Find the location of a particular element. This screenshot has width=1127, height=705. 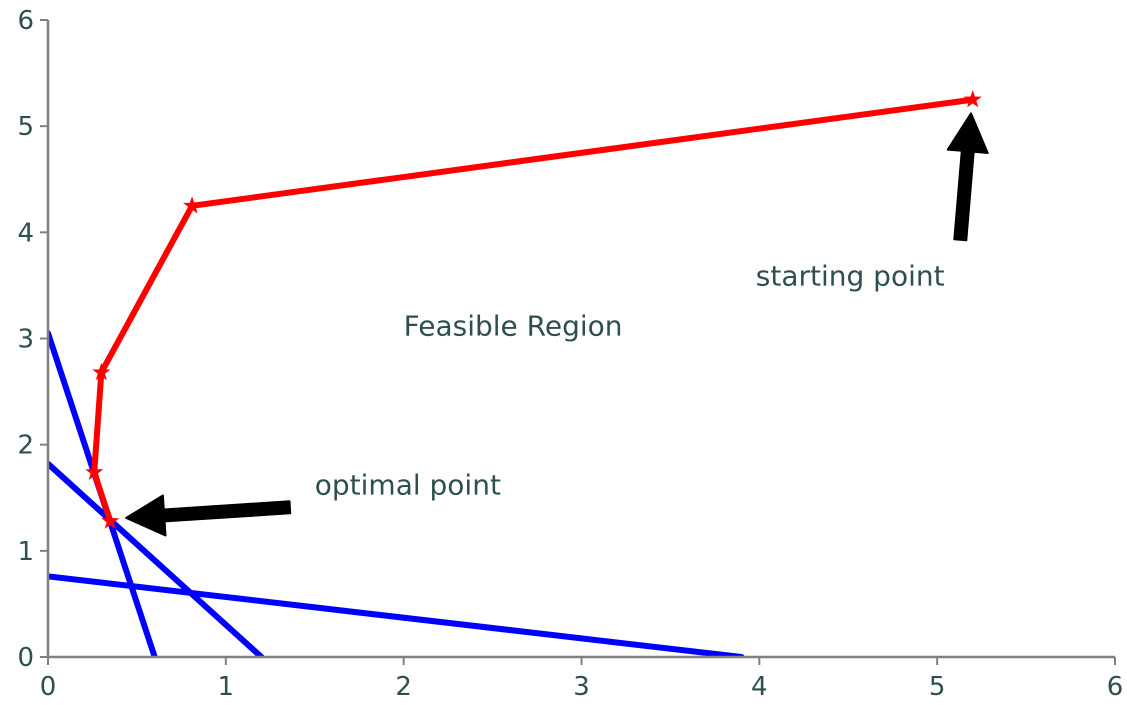

y-tick-label: 0 is located at coordinates (25, 658).